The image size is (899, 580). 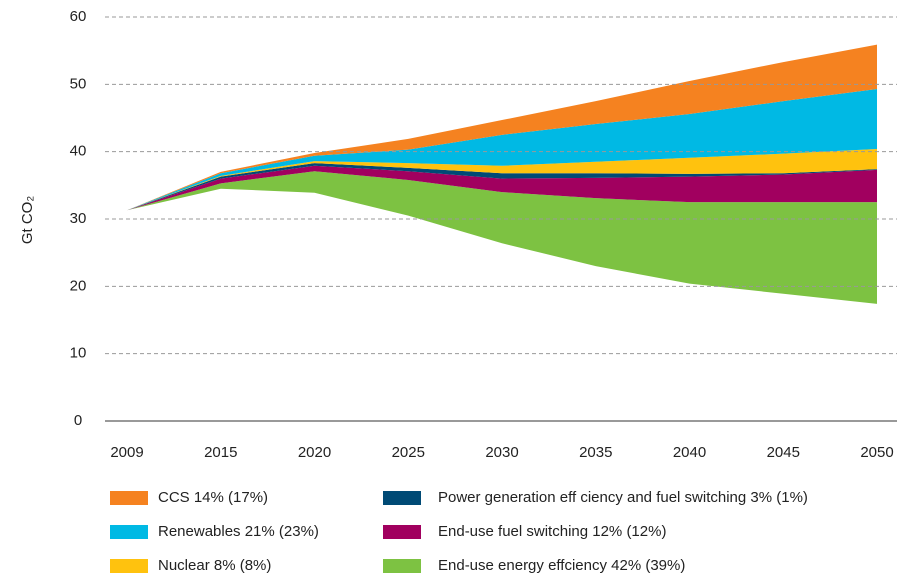 I want to click on legend-label: Renewables 21% (23%), so click(x=238, y=531).